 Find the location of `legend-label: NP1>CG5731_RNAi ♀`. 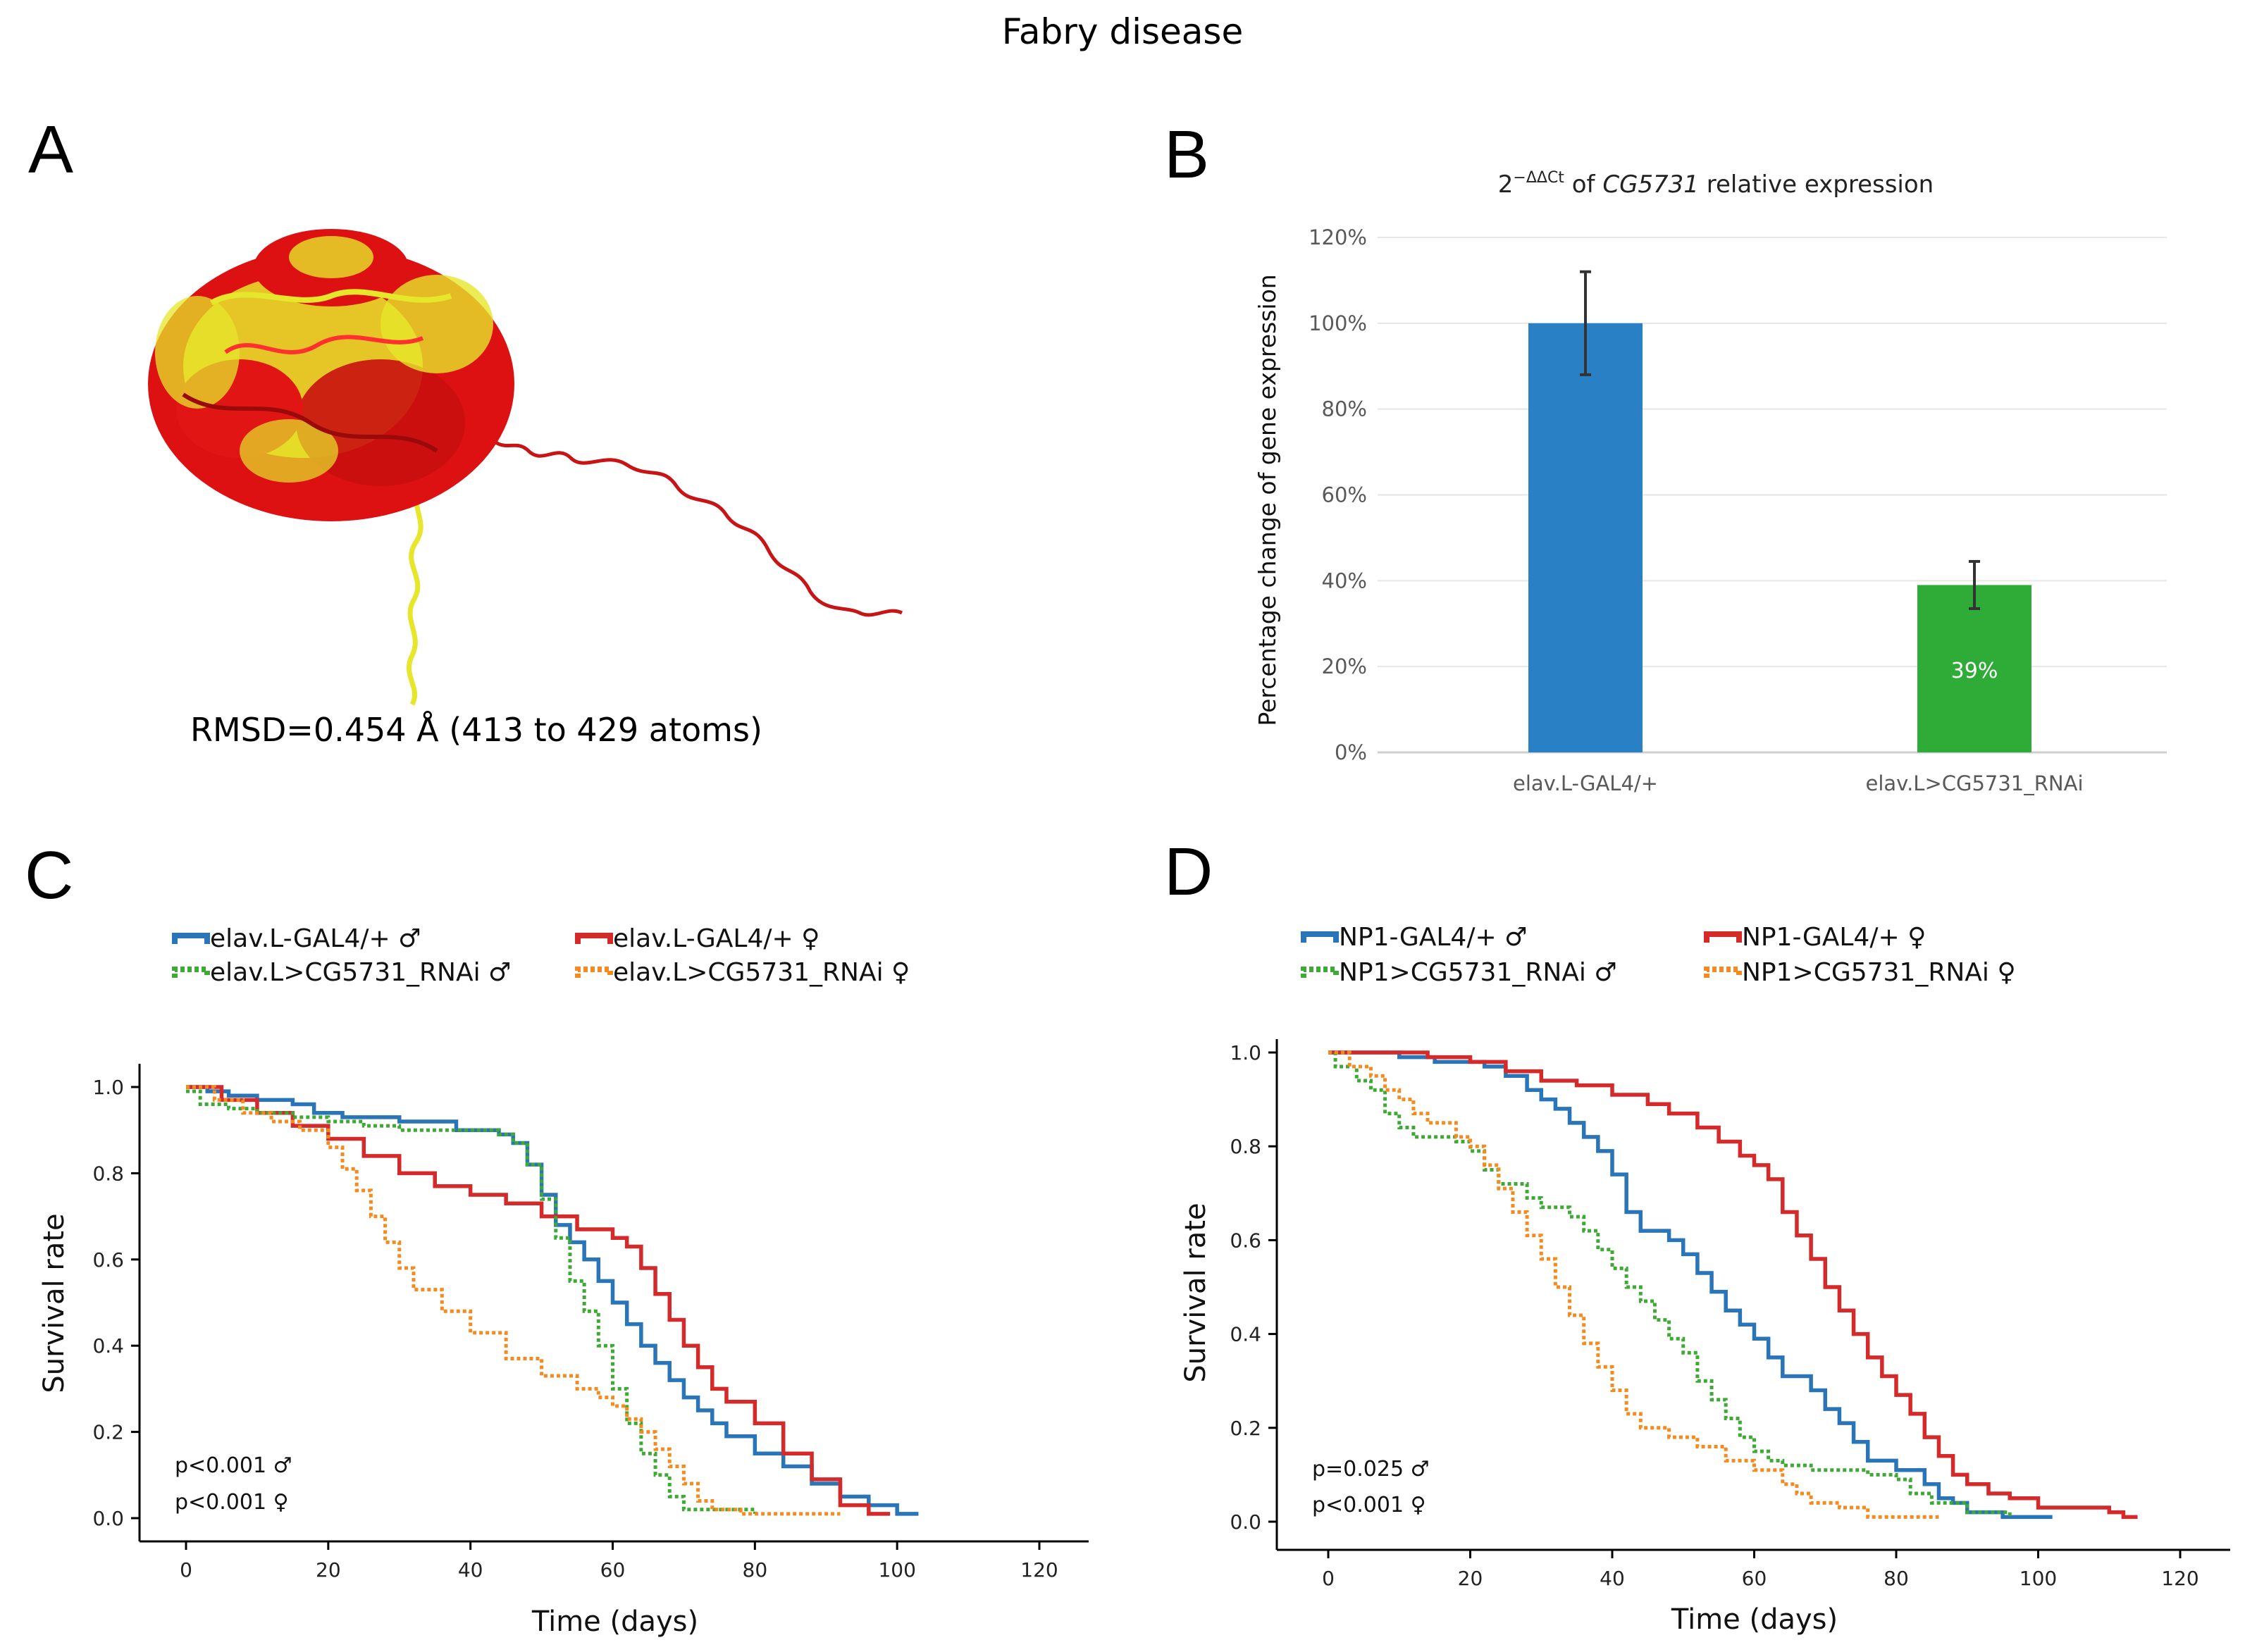

legend-label: NP1>CG5731_RNAi ♀ is located at coordinates (1879, 972).